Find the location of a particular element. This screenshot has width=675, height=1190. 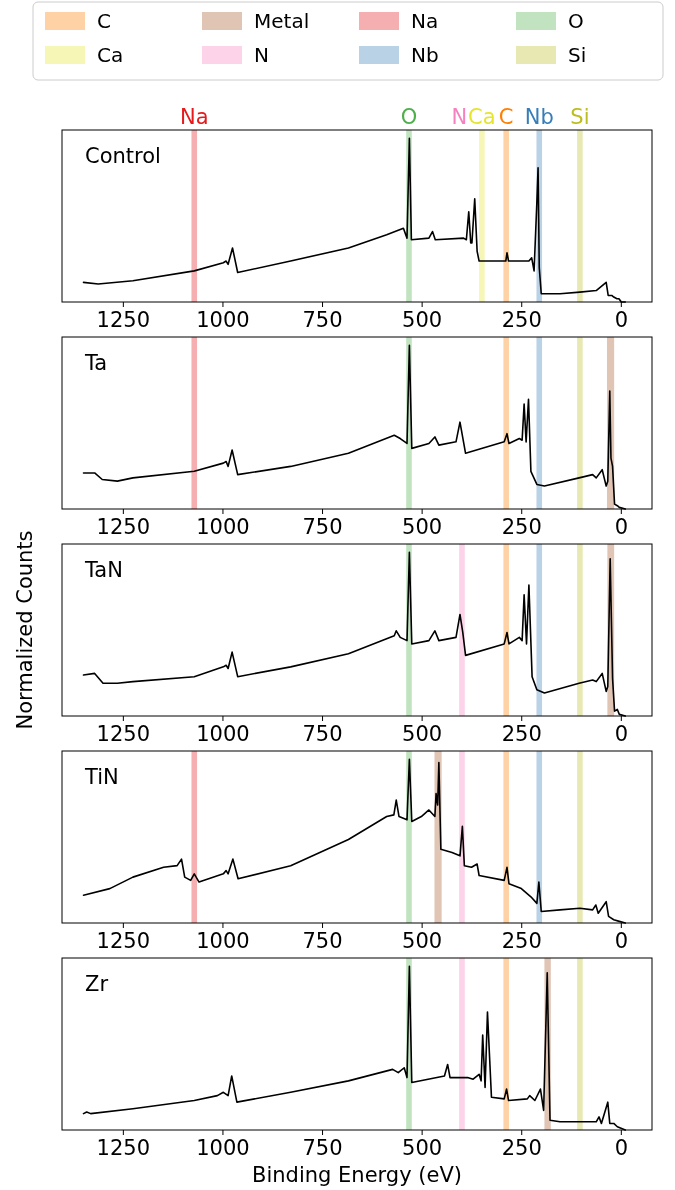

band-label: Si is located at coordinates (580, 117).